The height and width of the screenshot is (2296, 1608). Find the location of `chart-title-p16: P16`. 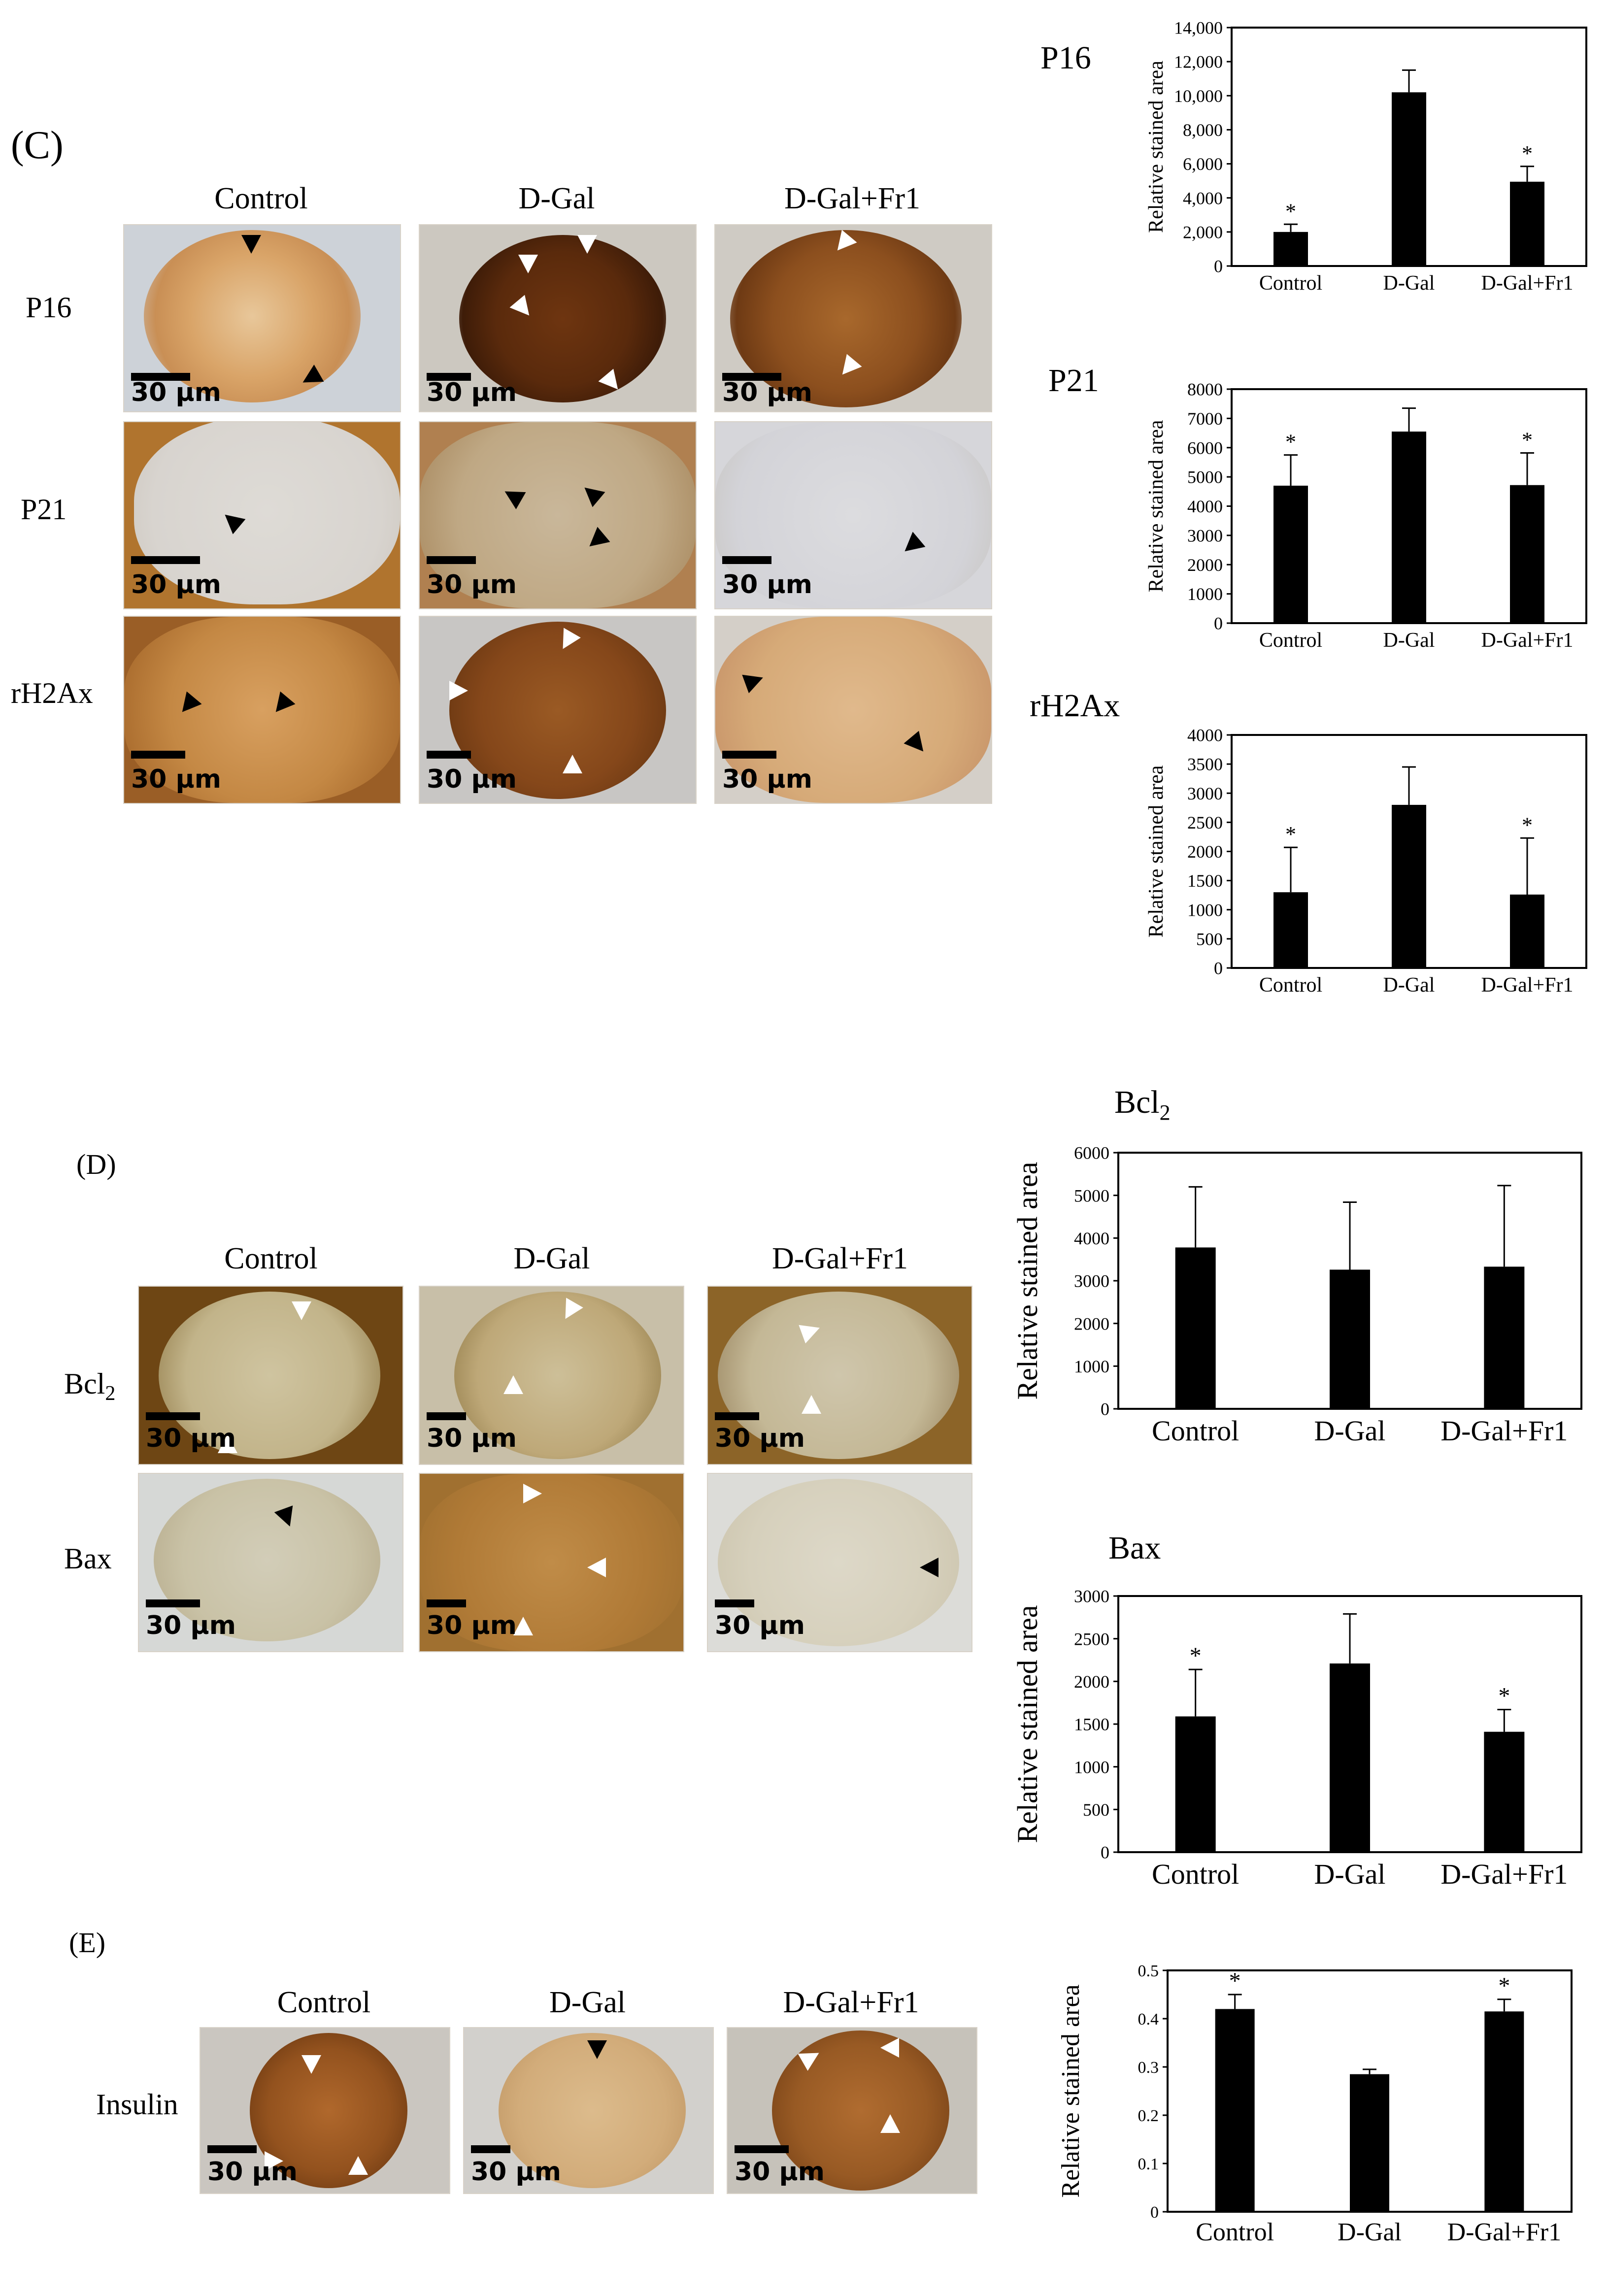

chart-title-p16: P16 is located at coordinates (1066, 58).